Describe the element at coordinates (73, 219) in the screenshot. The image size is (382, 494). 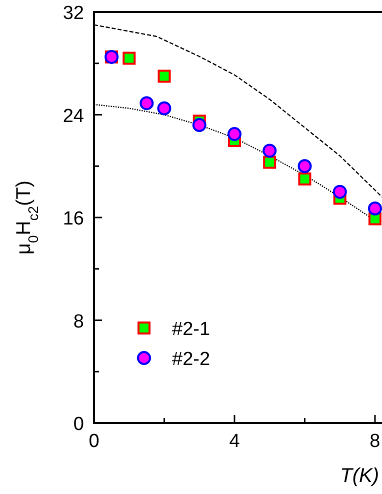
I see `y-tick-label: 16` at that location.